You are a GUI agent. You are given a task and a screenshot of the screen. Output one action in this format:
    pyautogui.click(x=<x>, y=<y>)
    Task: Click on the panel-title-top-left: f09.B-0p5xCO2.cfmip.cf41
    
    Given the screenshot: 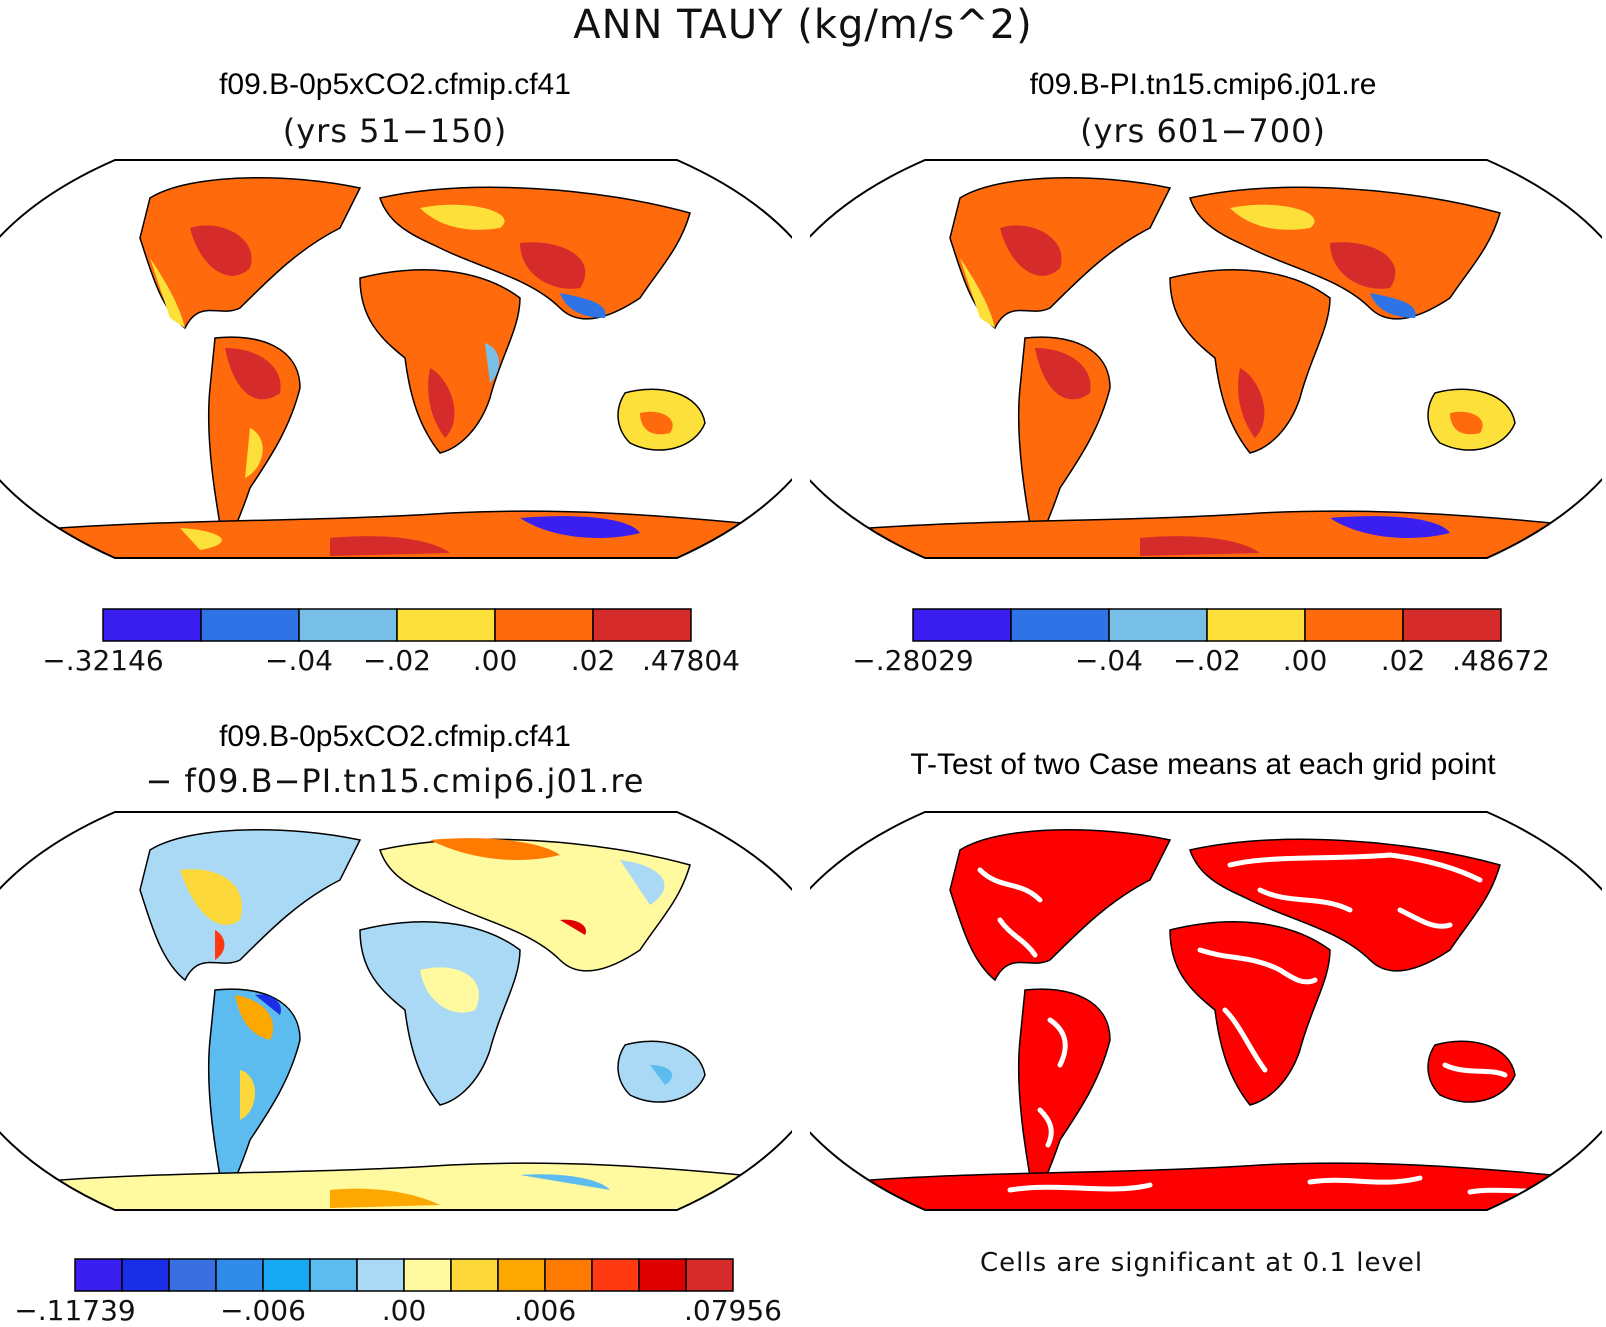 What is the action you would take?
    pyautogui.click(x=395, y=84)
    